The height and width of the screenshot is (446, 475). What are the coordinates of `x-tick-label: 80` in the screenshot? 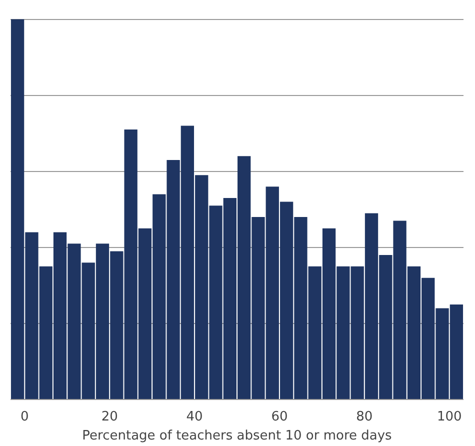 It's located at (364, 417).